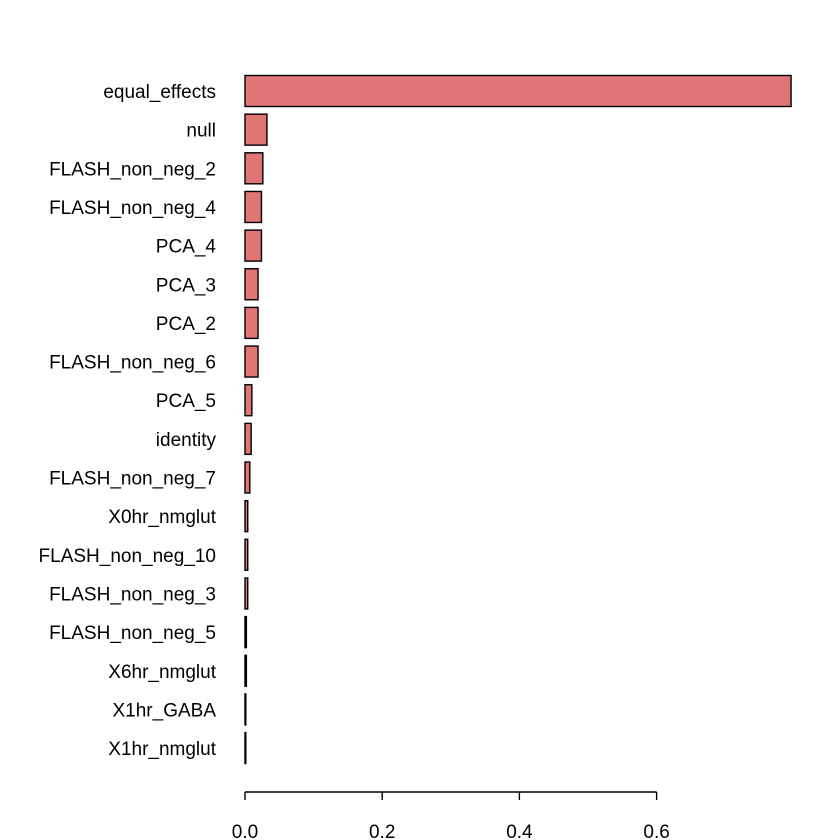 The width and height of the screenshot is (840, 840). I want to click on category-label-x1hr-nmglut: X1hr_nmglut, so click(162, 749).